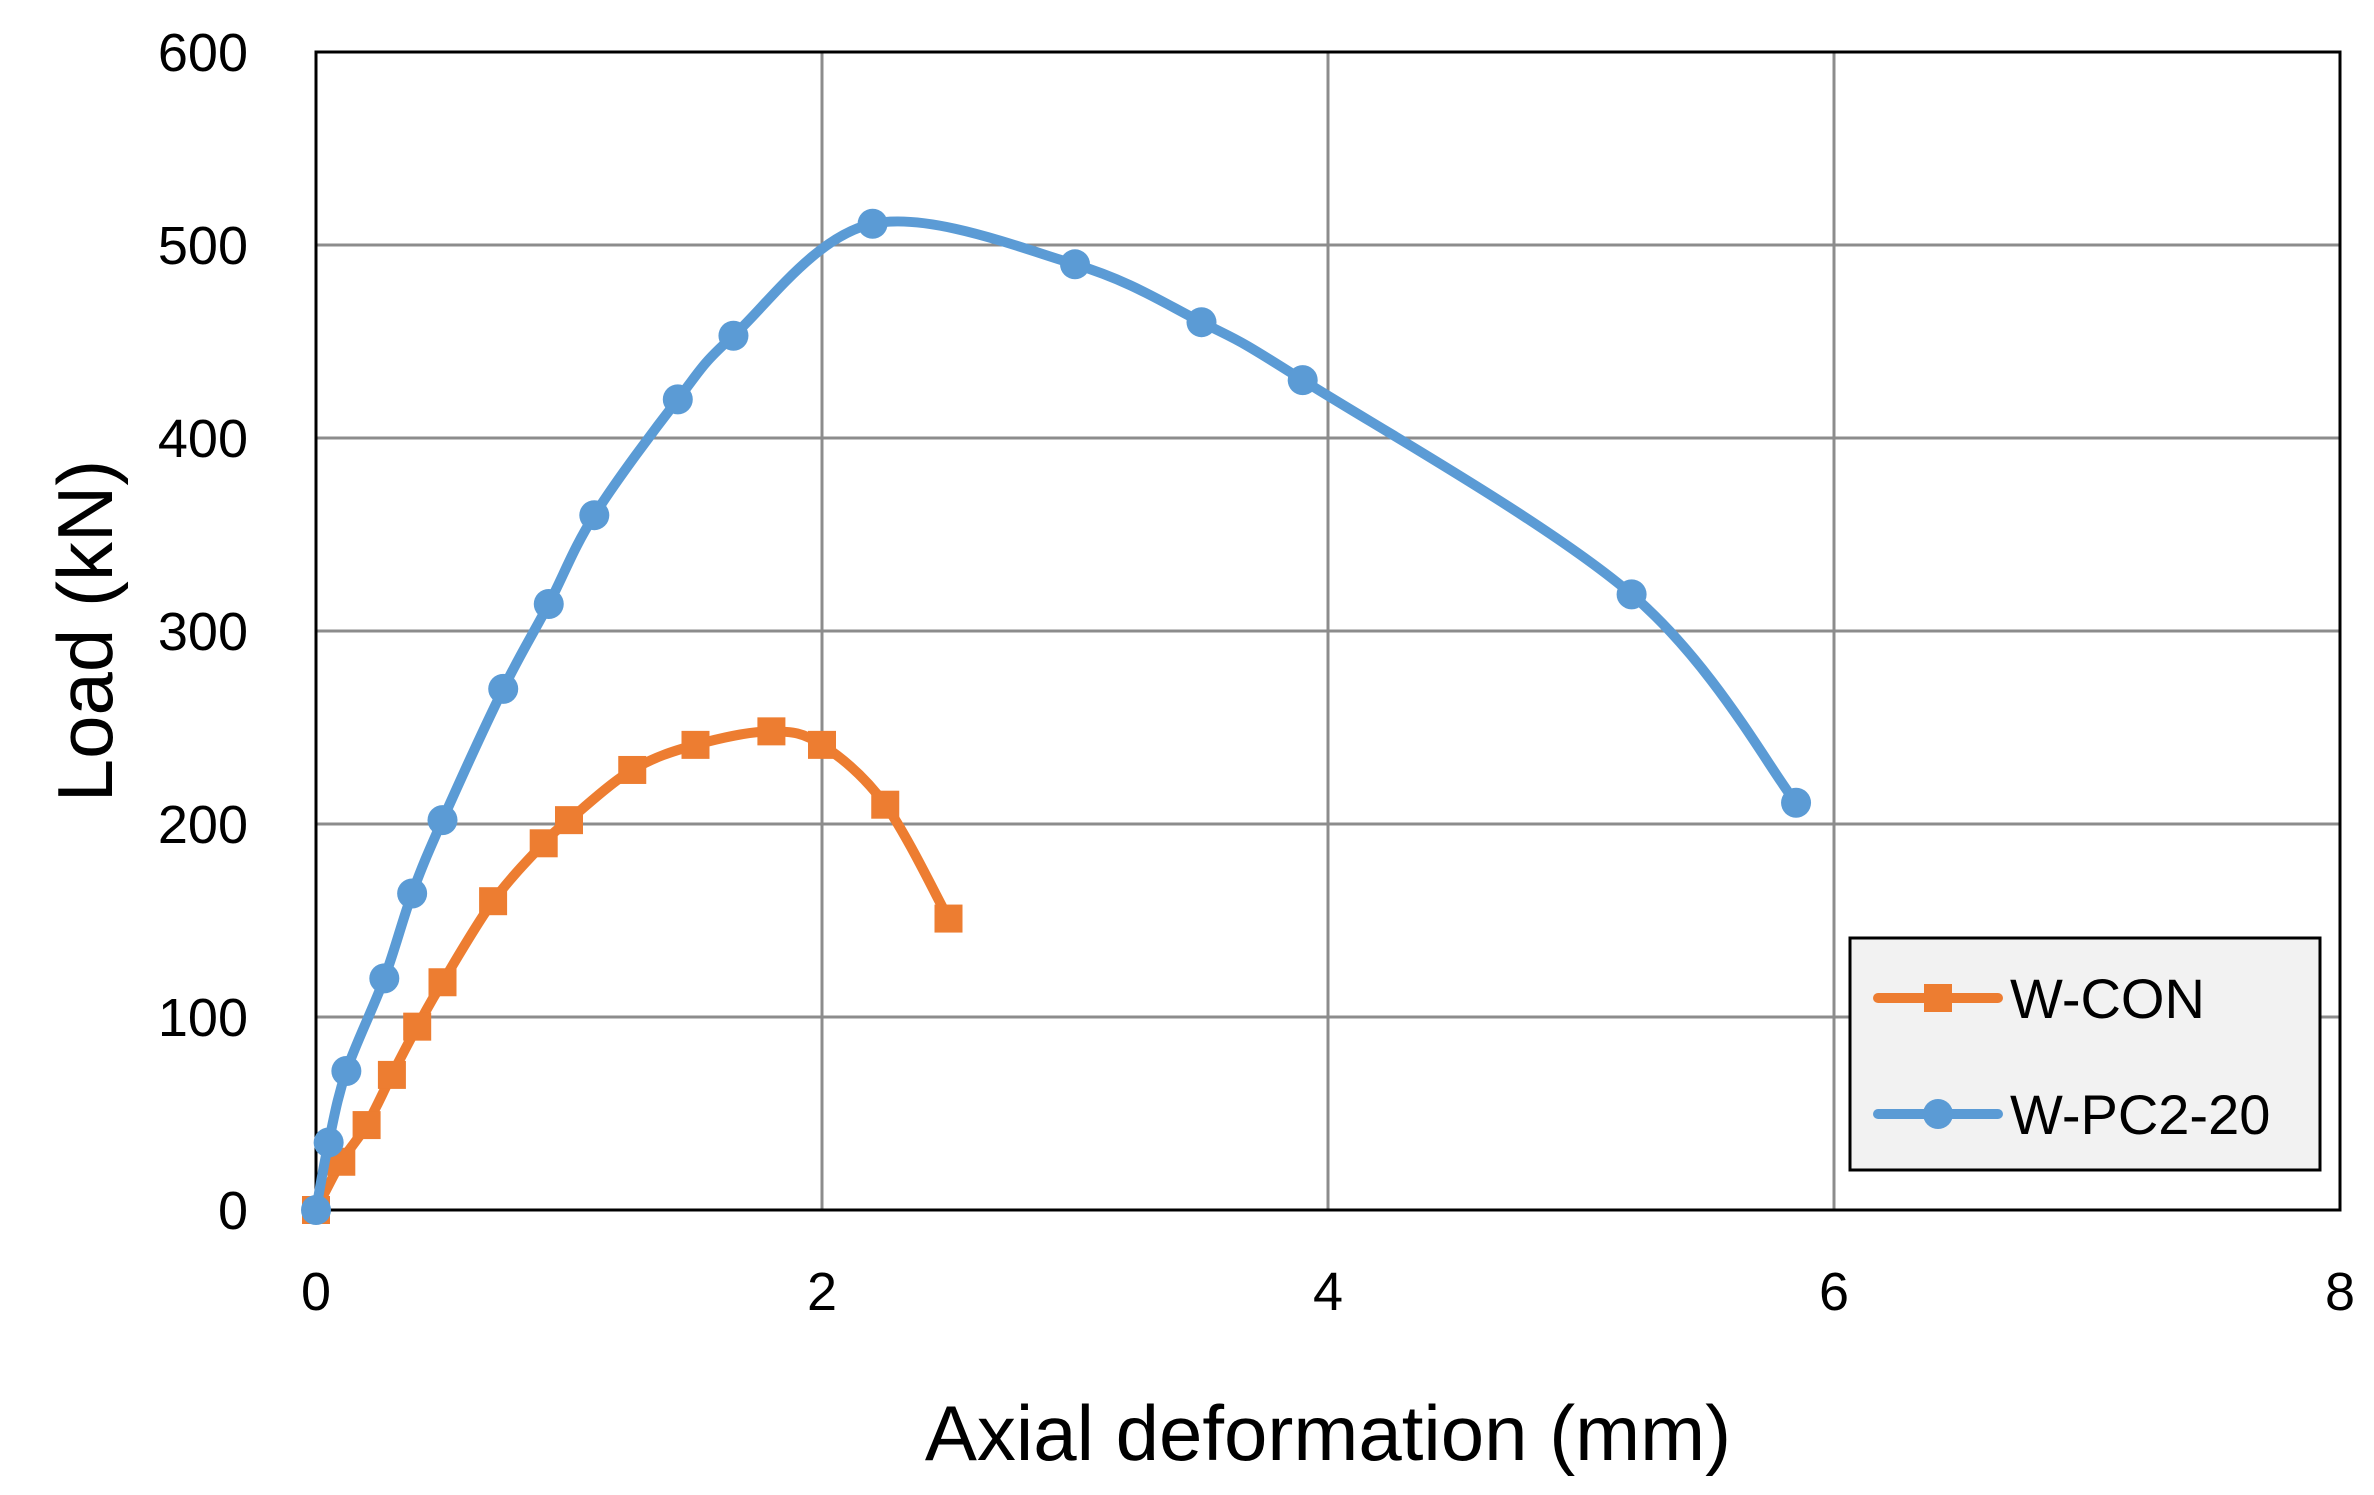  What do you see at coordinates (822, 1292) in the screenshot?
I see `x-tick-label: 2` at bounding box center [822, 1292].